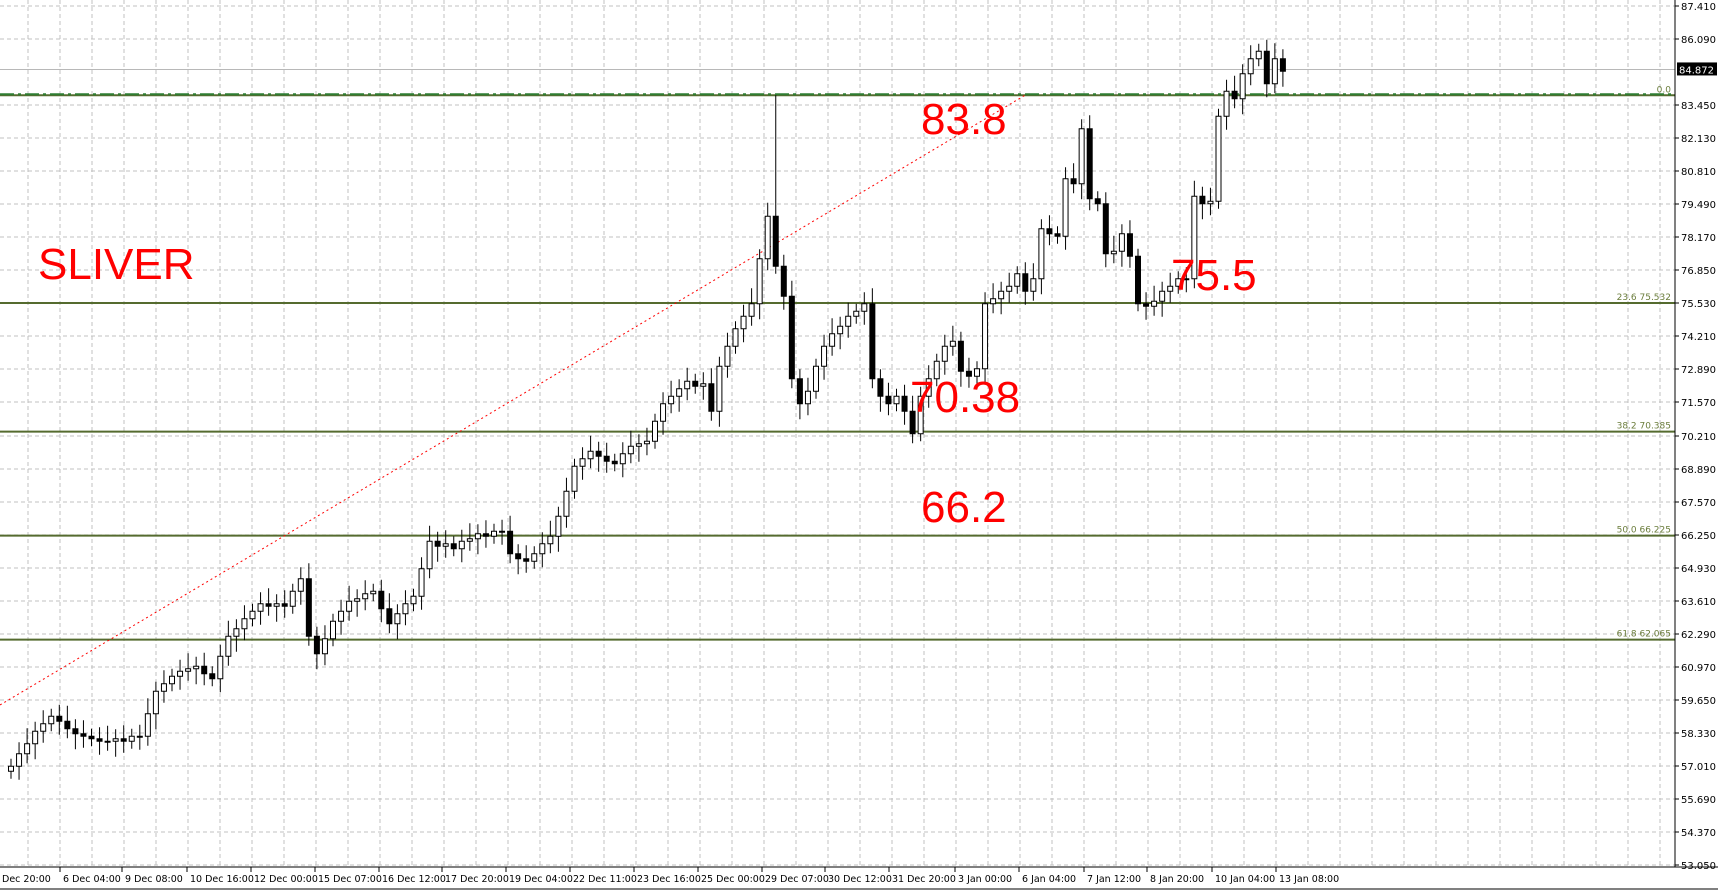  I want to click on x-tick-label: 17 Dec 20:00, so click(477, 879).